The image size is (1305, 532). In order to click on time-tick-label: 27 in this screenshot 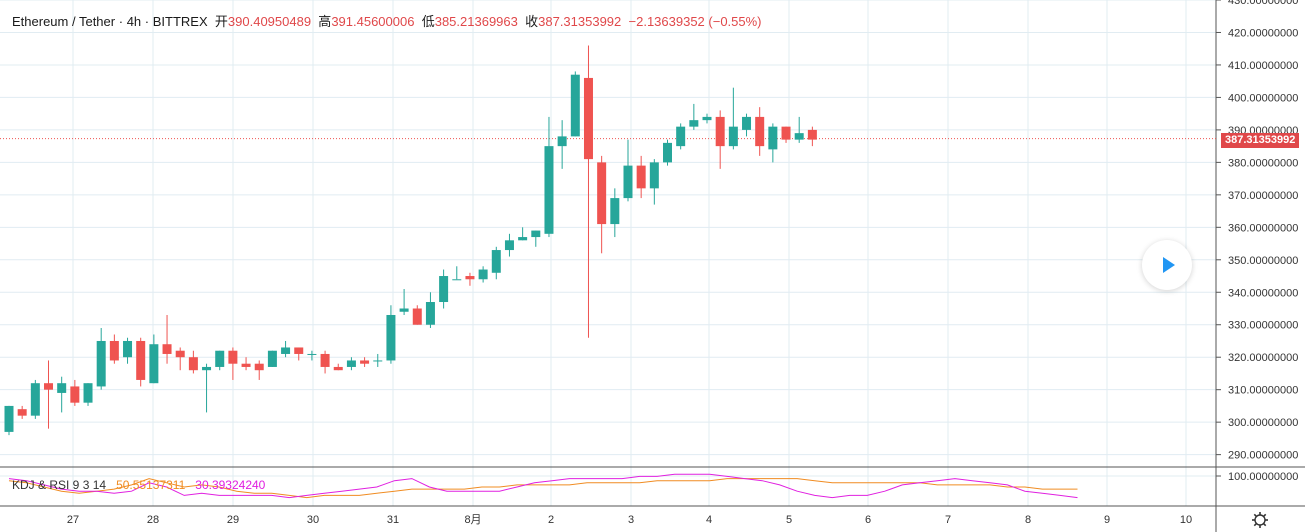, I will do `click(73, 520)`.